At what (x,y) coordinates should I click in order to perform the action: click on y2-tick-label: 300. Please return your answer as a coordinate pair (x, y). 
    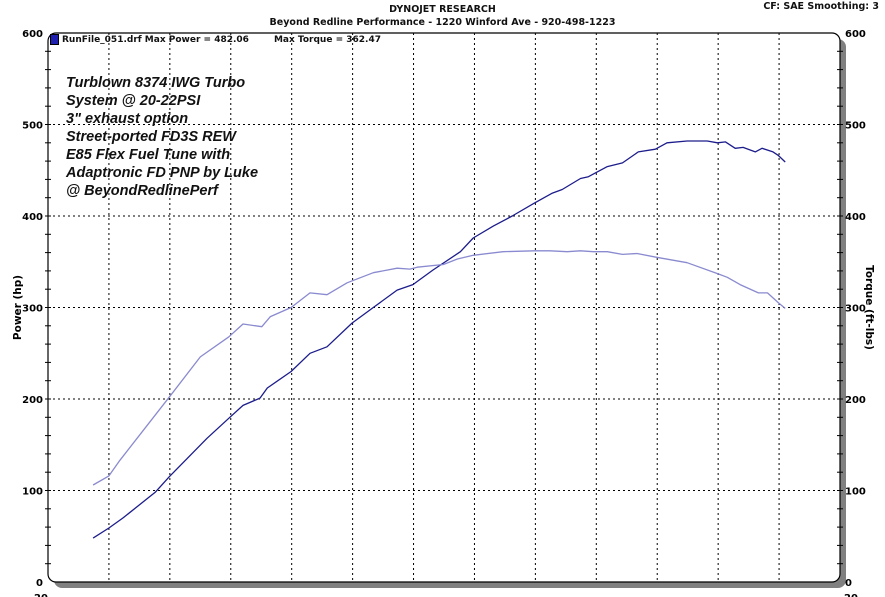
    Looking at the image, I should click on (855, 309).